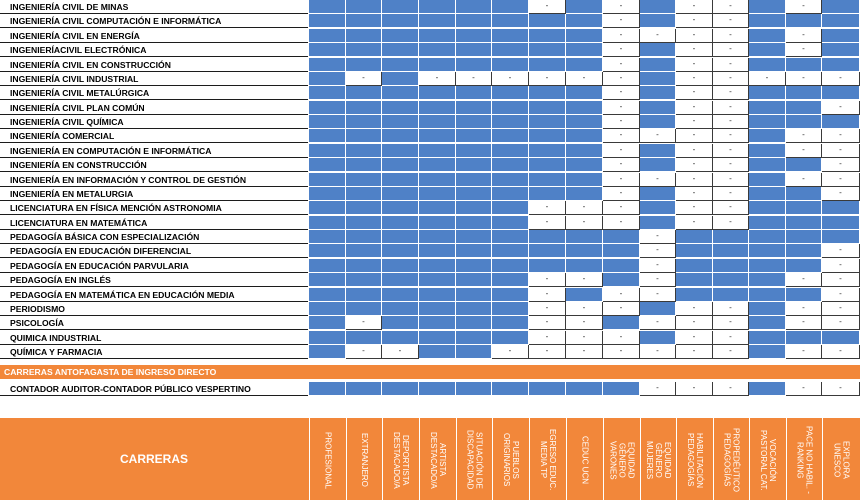 The image size is (860, 500). Describe the element at coordinates (474, 460) in the screenshot. I see `column-header-label: SITUACIÓN DE DISCAPACIDAD` at that location.